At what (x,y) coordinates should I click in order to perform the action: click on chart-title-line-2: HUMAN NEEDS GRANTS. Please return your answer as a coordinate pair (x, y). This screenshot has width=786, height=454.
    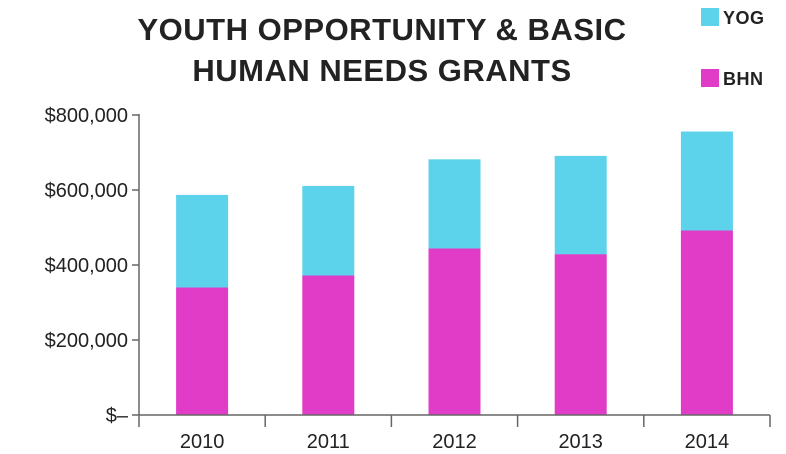
    Looking at the image, I should click on (381, 70).